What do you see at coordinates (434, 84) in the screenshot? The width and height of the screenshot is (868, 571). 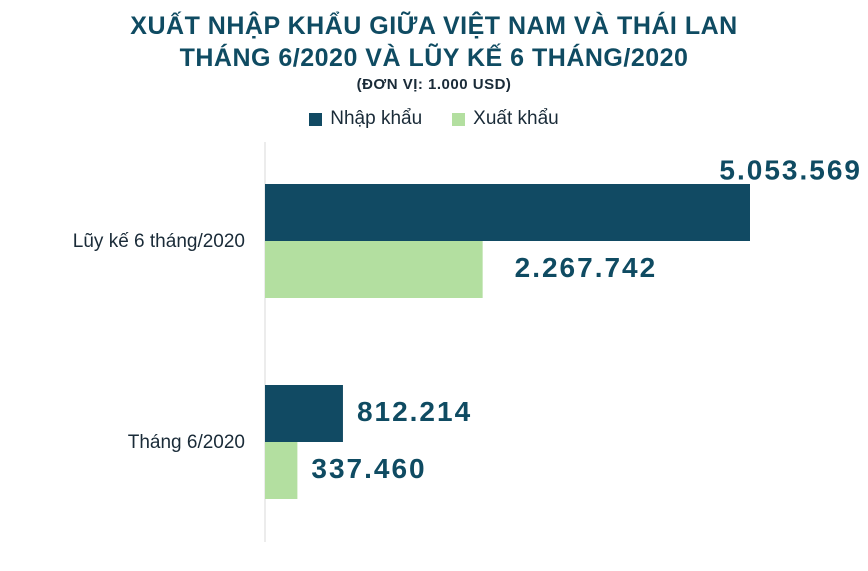 I see `chart-unit-note: (ĐƠN VỊ: 1.000 USD)` at bounding box center [434, 84].